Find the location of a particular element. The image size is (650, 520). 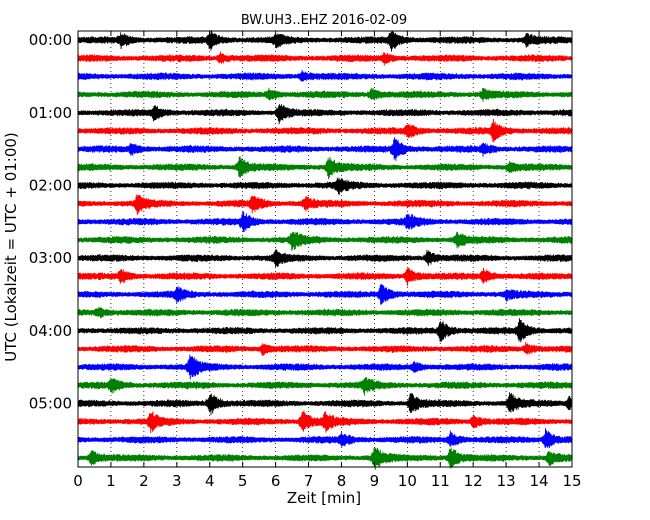

y-tick-label: 03:00 is located at coordinates (50, 258).